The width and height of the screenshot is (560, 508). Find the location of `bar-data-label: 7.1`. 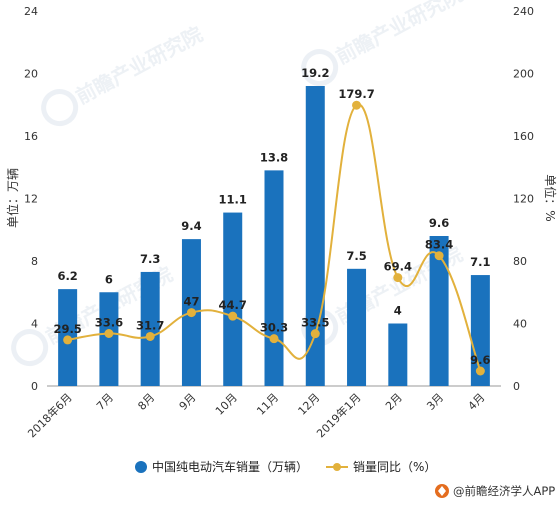

bar-data-label: 7.1 is located at coordinates (480, 262).